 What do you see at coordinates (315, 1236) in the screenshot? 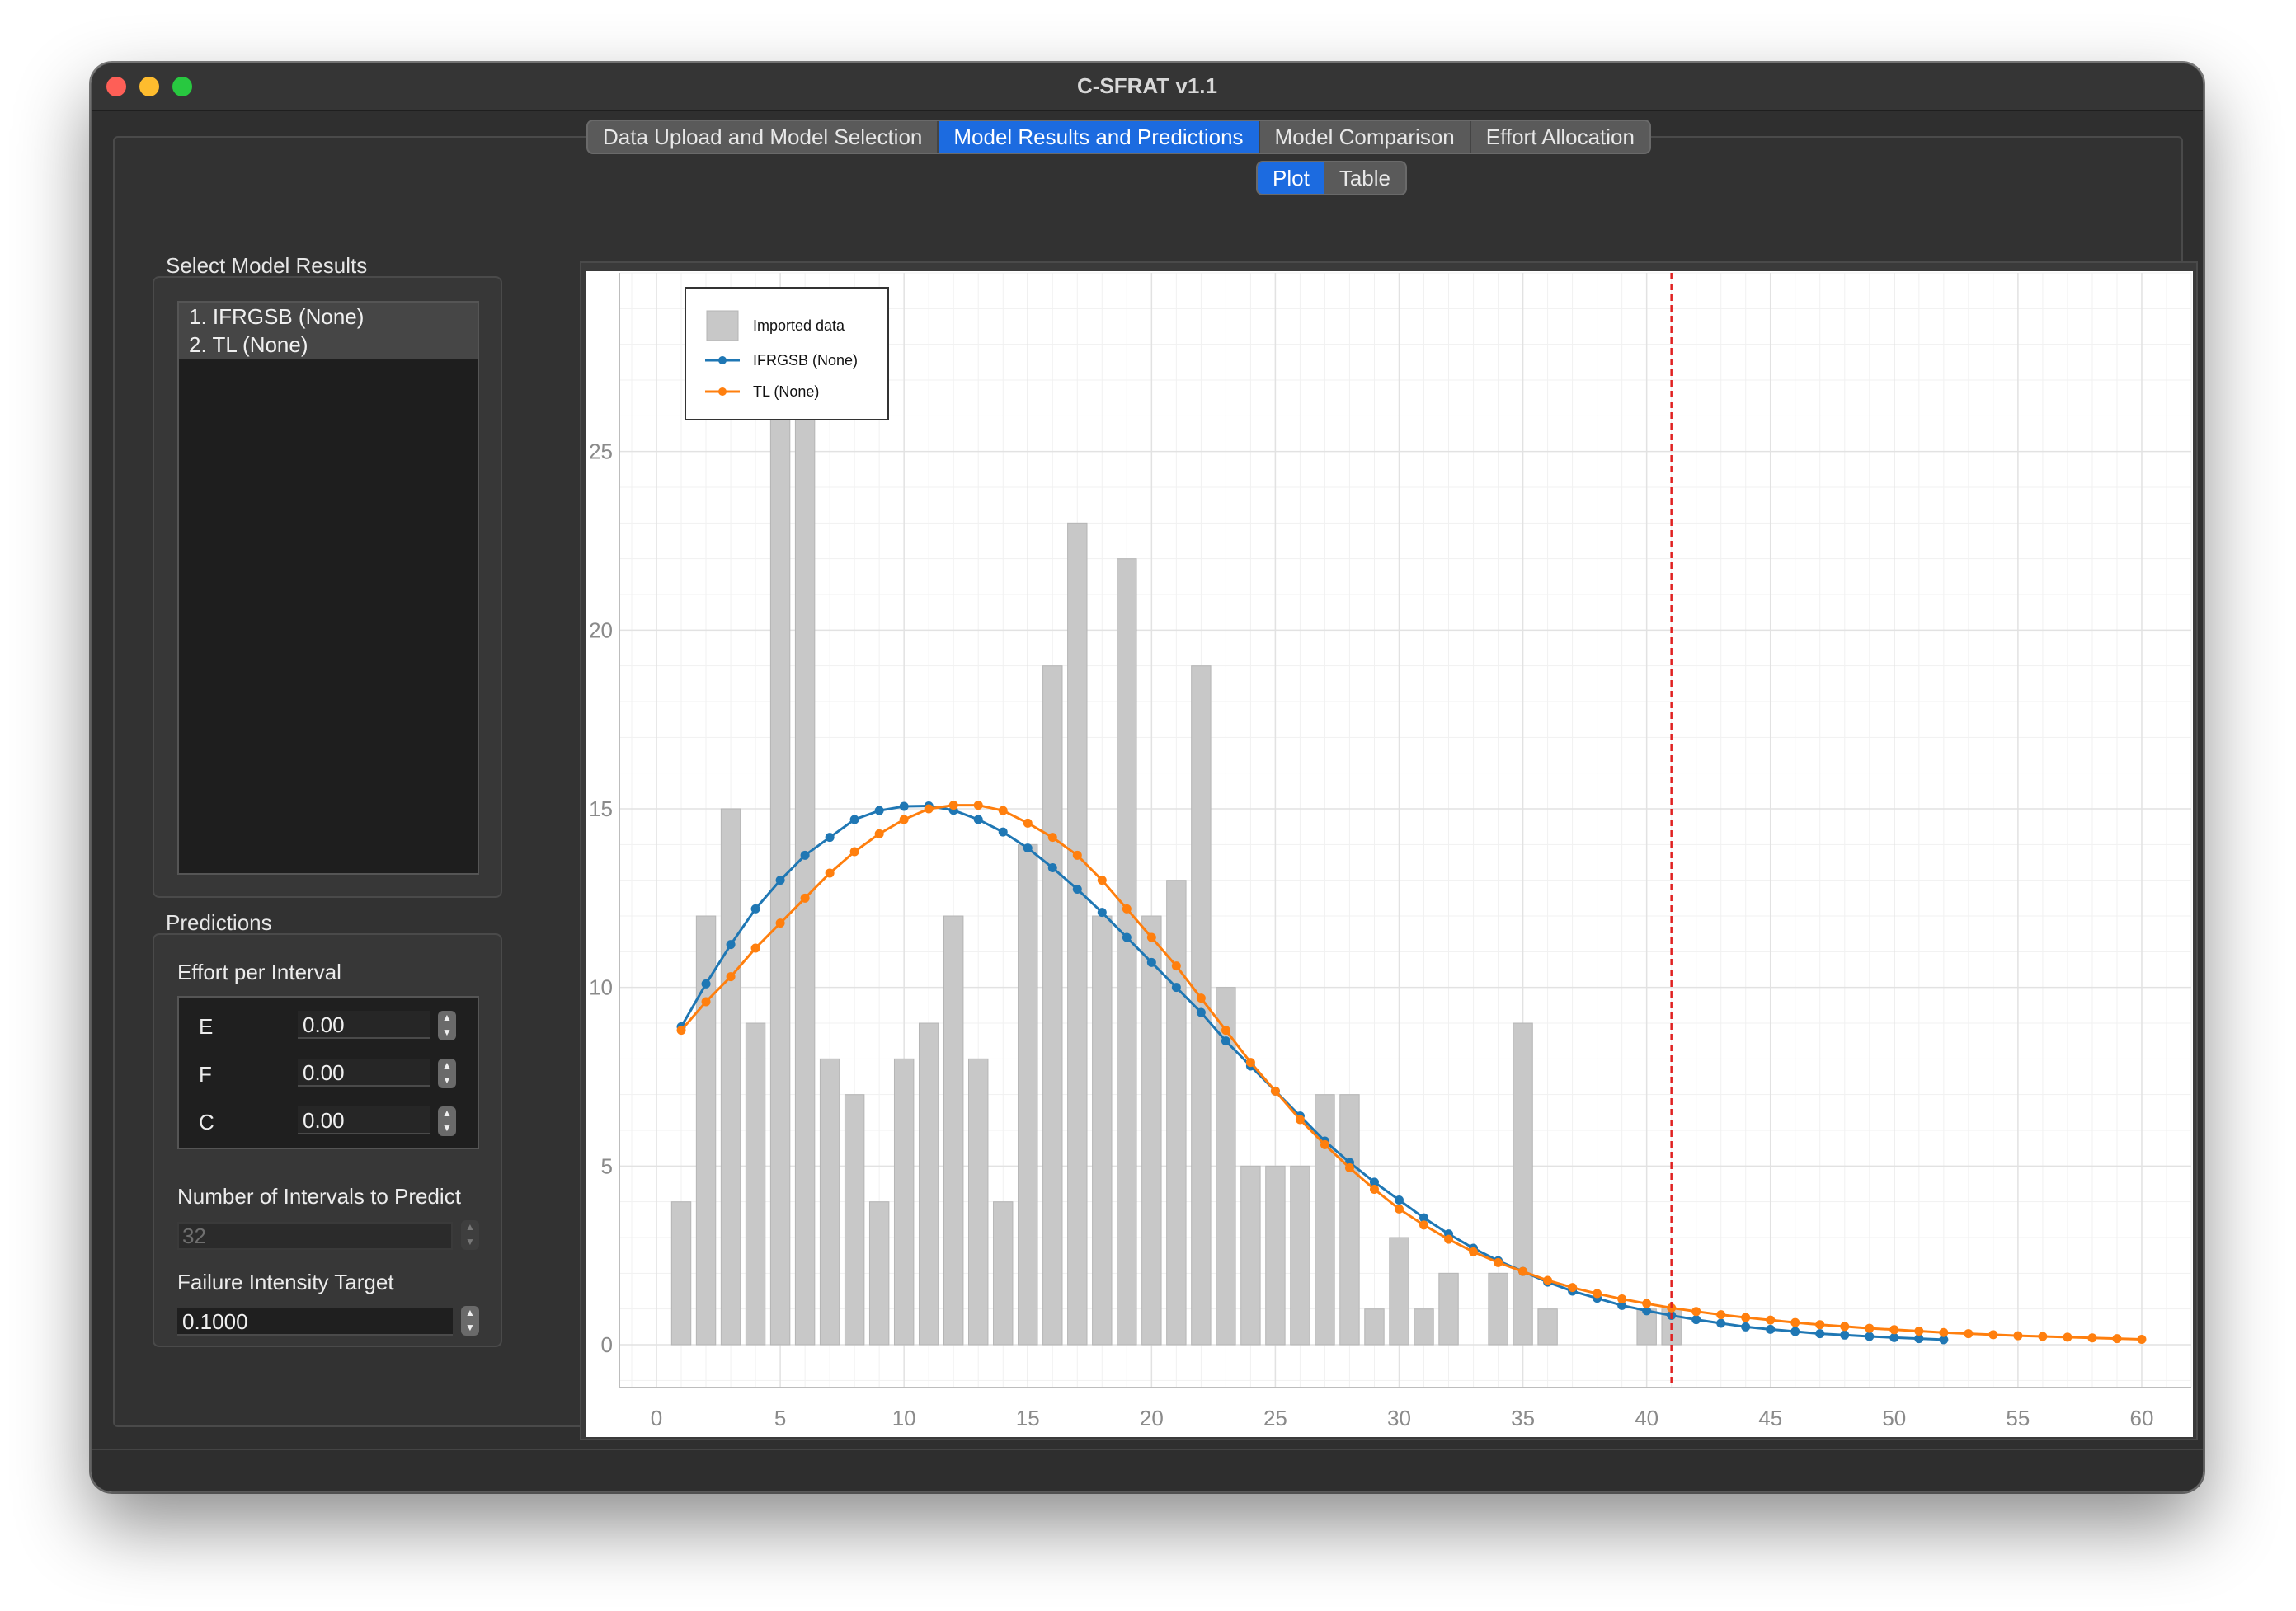
I see `intervals-to-predict-input: 32` at bounding box center [315, 1236].